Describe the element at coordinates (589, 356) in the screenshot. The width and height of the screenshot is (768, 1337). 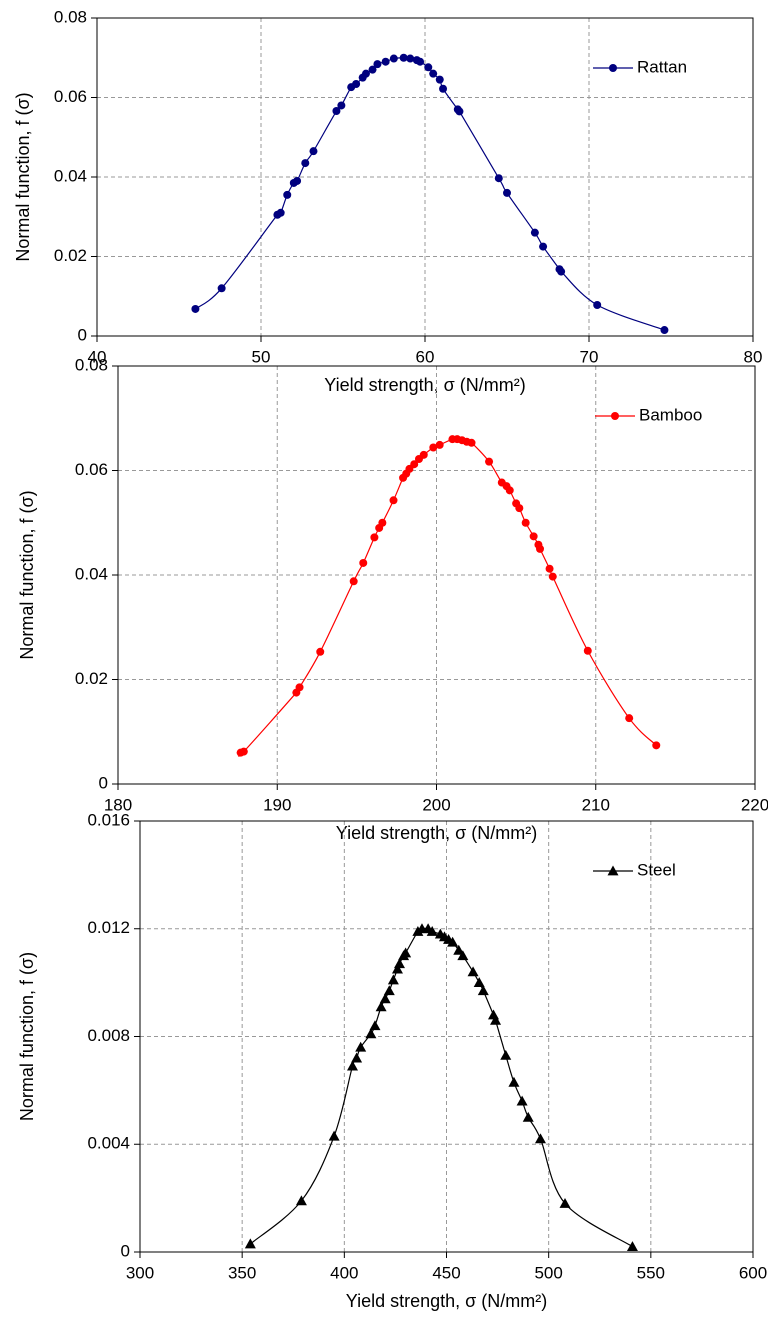
I see `x-tick-label: 70` at that location.